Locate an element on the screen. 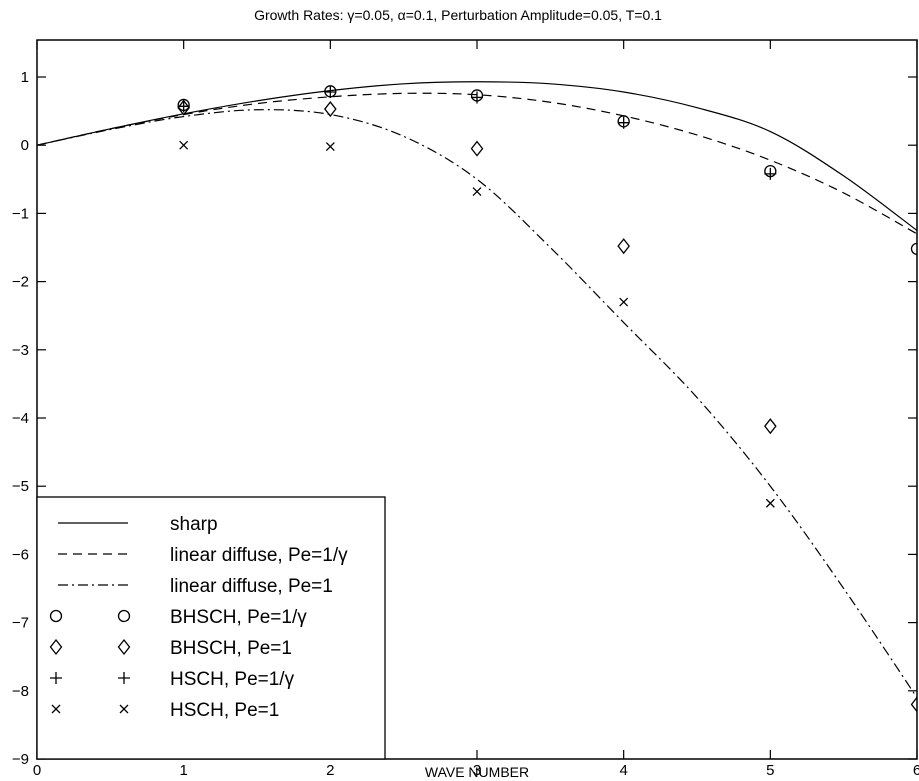 This screenshot has height=781, width=919. legend-label: linear diffuse, Pe=1/γ is located at coordinates (259, 555).